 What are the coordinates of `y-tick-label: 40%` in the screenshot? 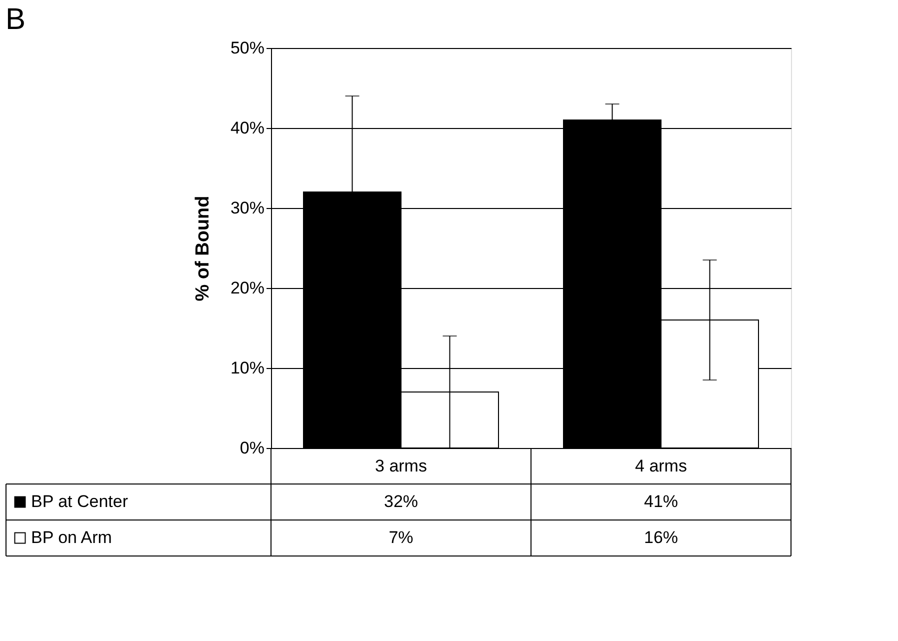 It's located at (247, 128).